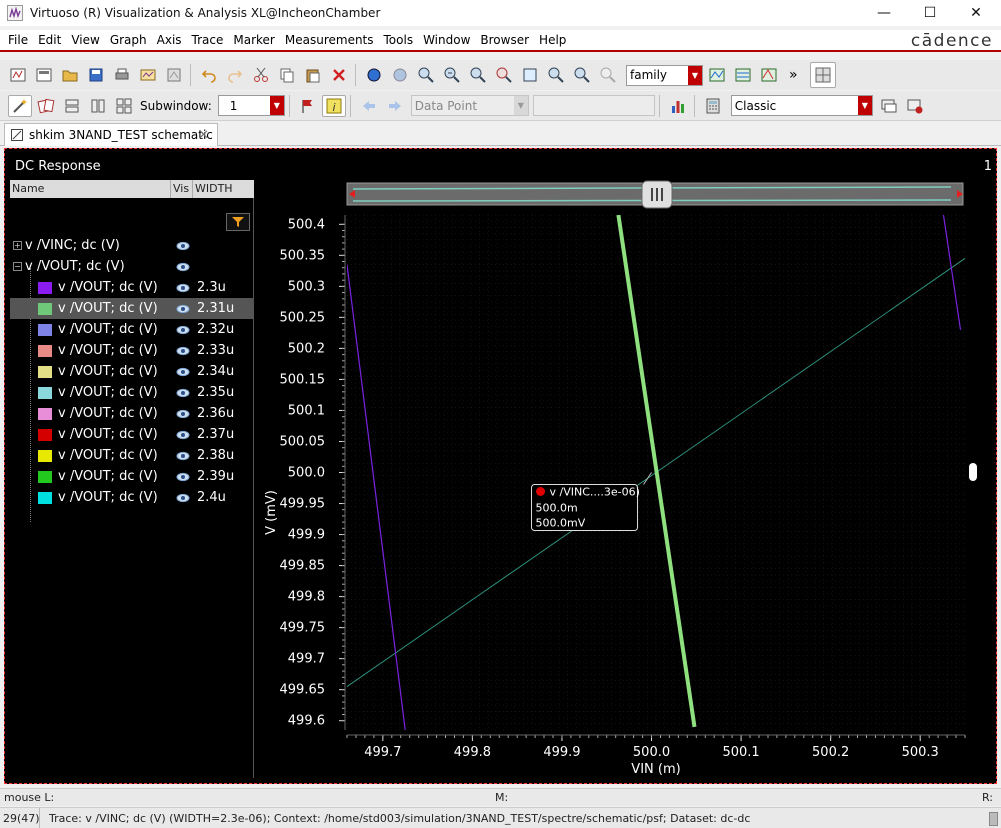 This screenshot has height=828, width=1001. I want to click on cut-icon, so click(261, 75).